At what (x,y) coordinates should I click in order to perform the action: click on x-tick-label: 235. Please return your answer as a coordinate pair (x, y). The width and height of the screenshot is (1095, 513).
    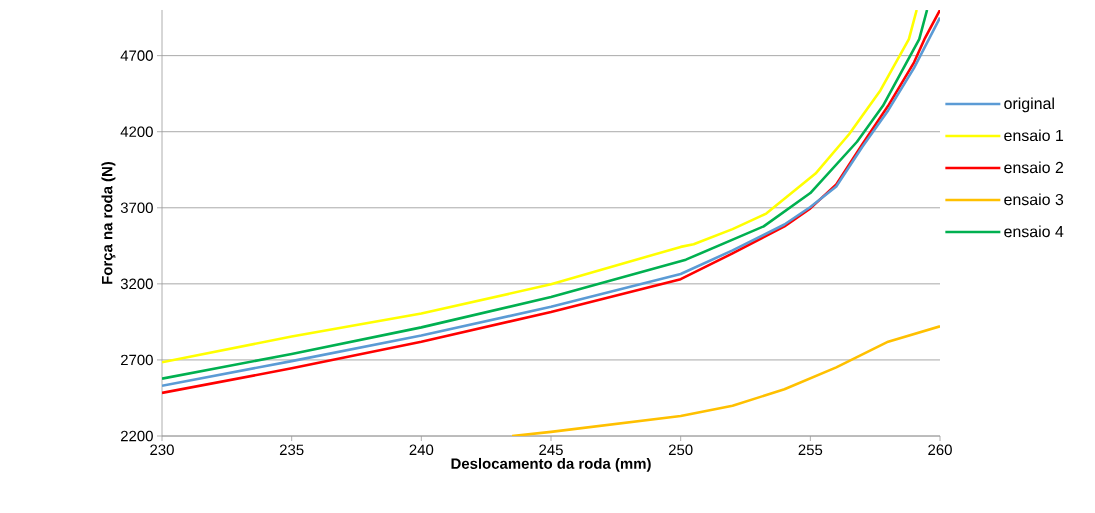
    Looking at the image, I should click on (291, 450).